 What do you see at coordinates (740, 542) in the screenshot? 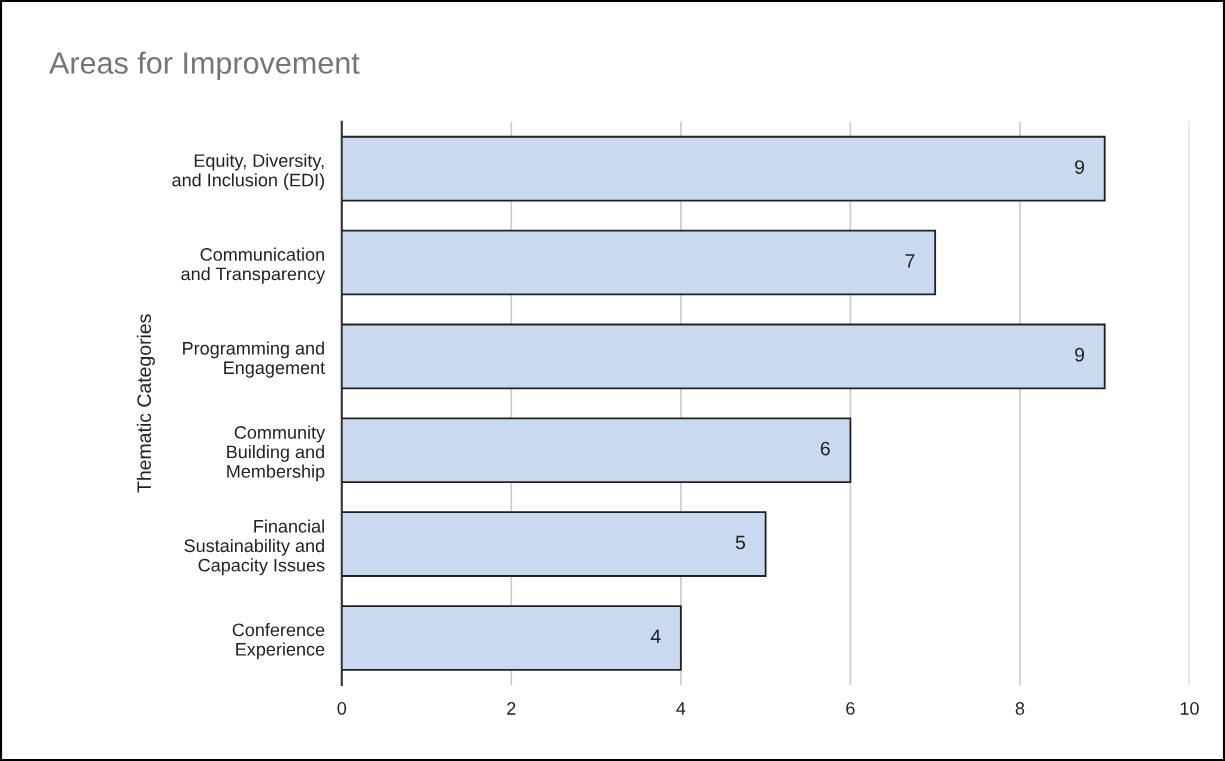
I see `data-label: 5` at bounding box center [740, 542].